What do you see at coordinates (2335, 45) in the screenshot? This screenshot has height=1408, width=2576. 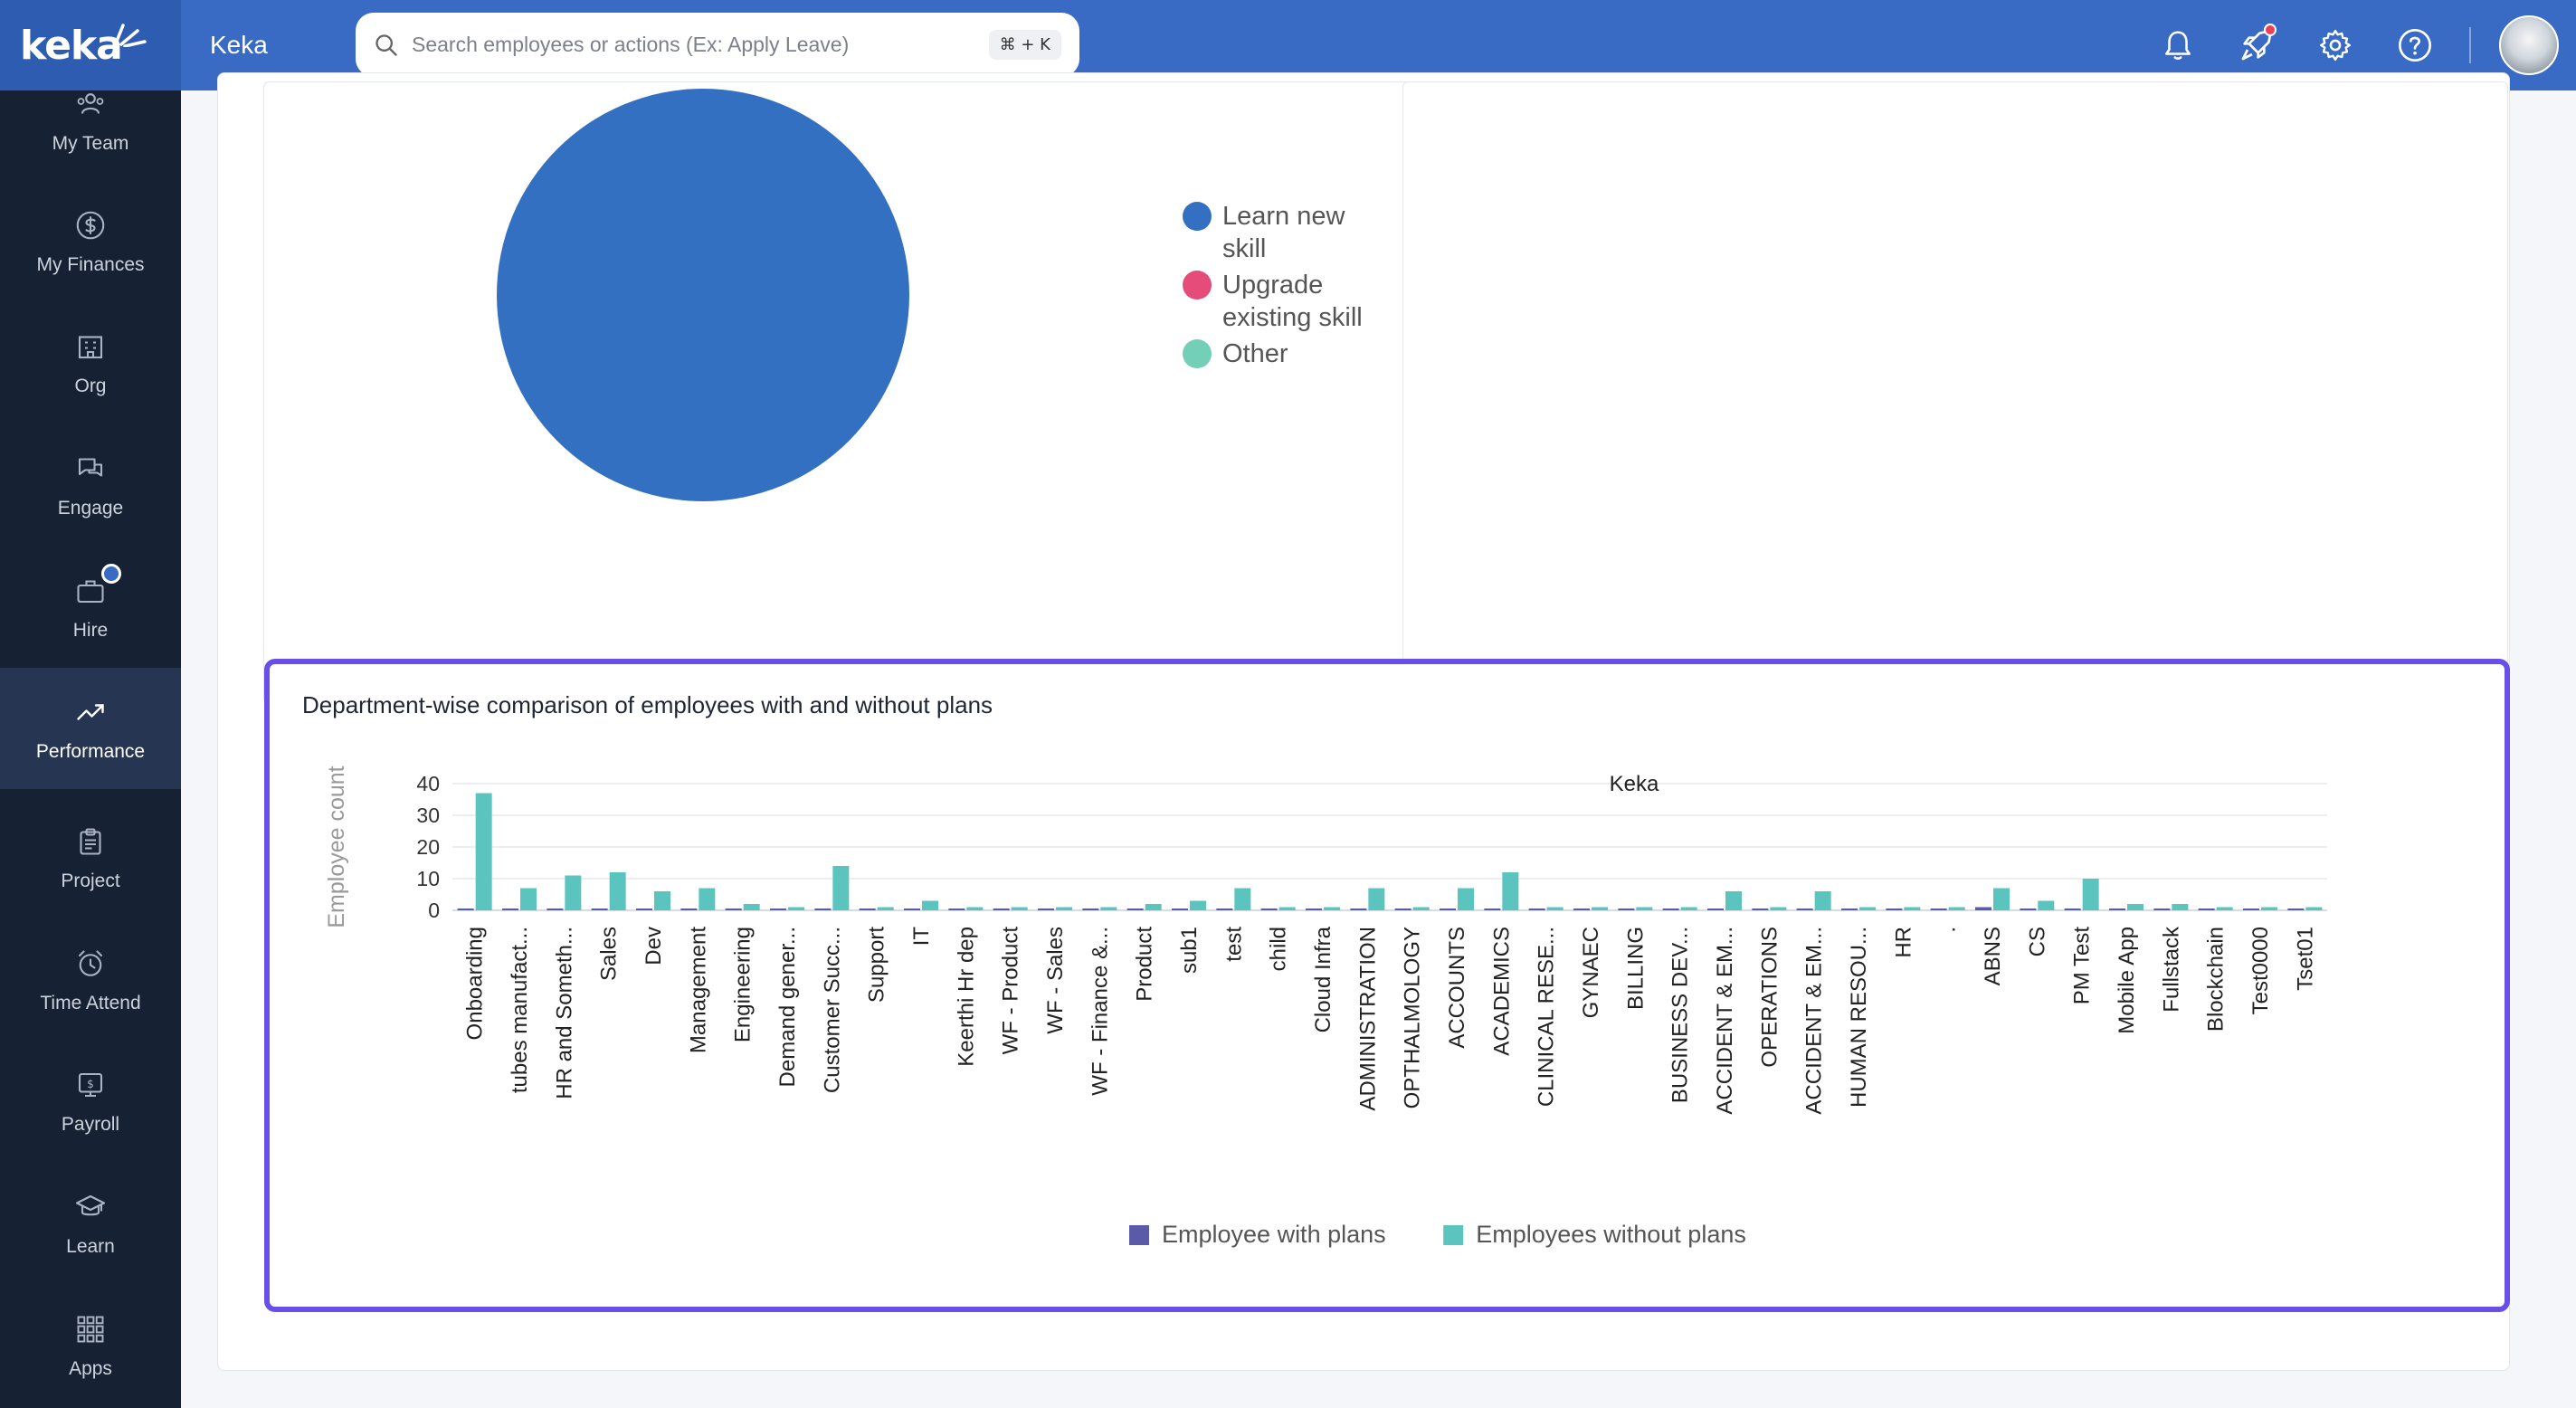 I see `gear-icon` at bounding box center [2335, 45].